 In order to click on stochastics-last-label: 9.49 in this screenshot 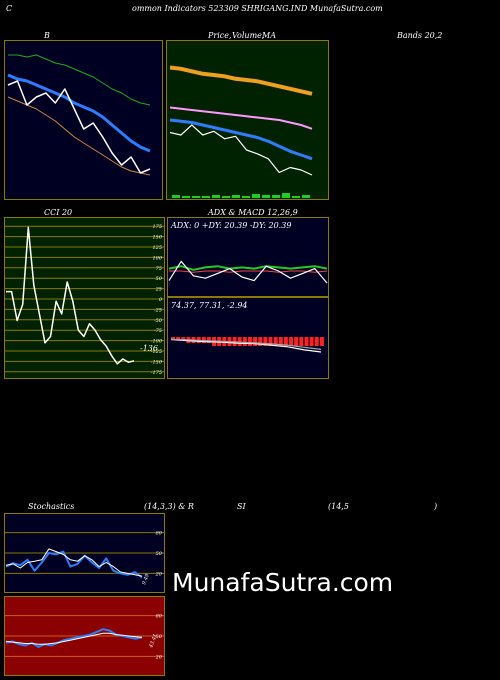, I will do `click(146, 578)`.